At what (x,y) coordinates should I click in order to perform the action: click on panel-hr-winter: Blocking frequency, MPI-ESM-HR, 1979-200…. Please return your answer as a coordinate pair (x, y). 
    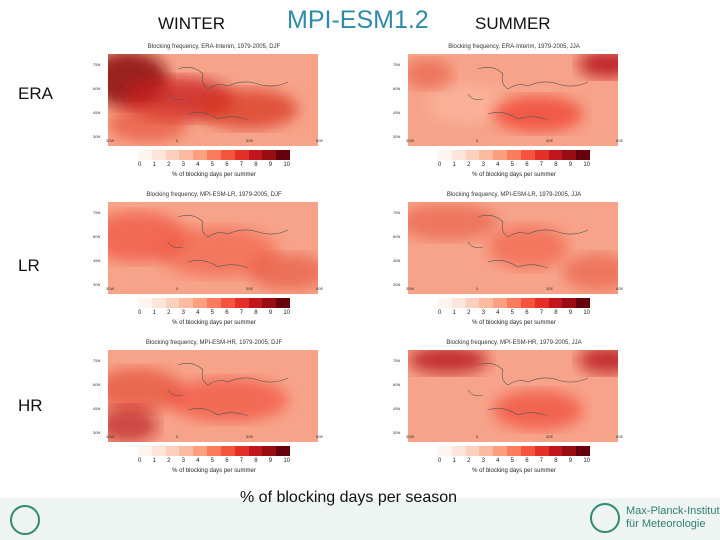
    Looking at the image, I should click on (210, 418).